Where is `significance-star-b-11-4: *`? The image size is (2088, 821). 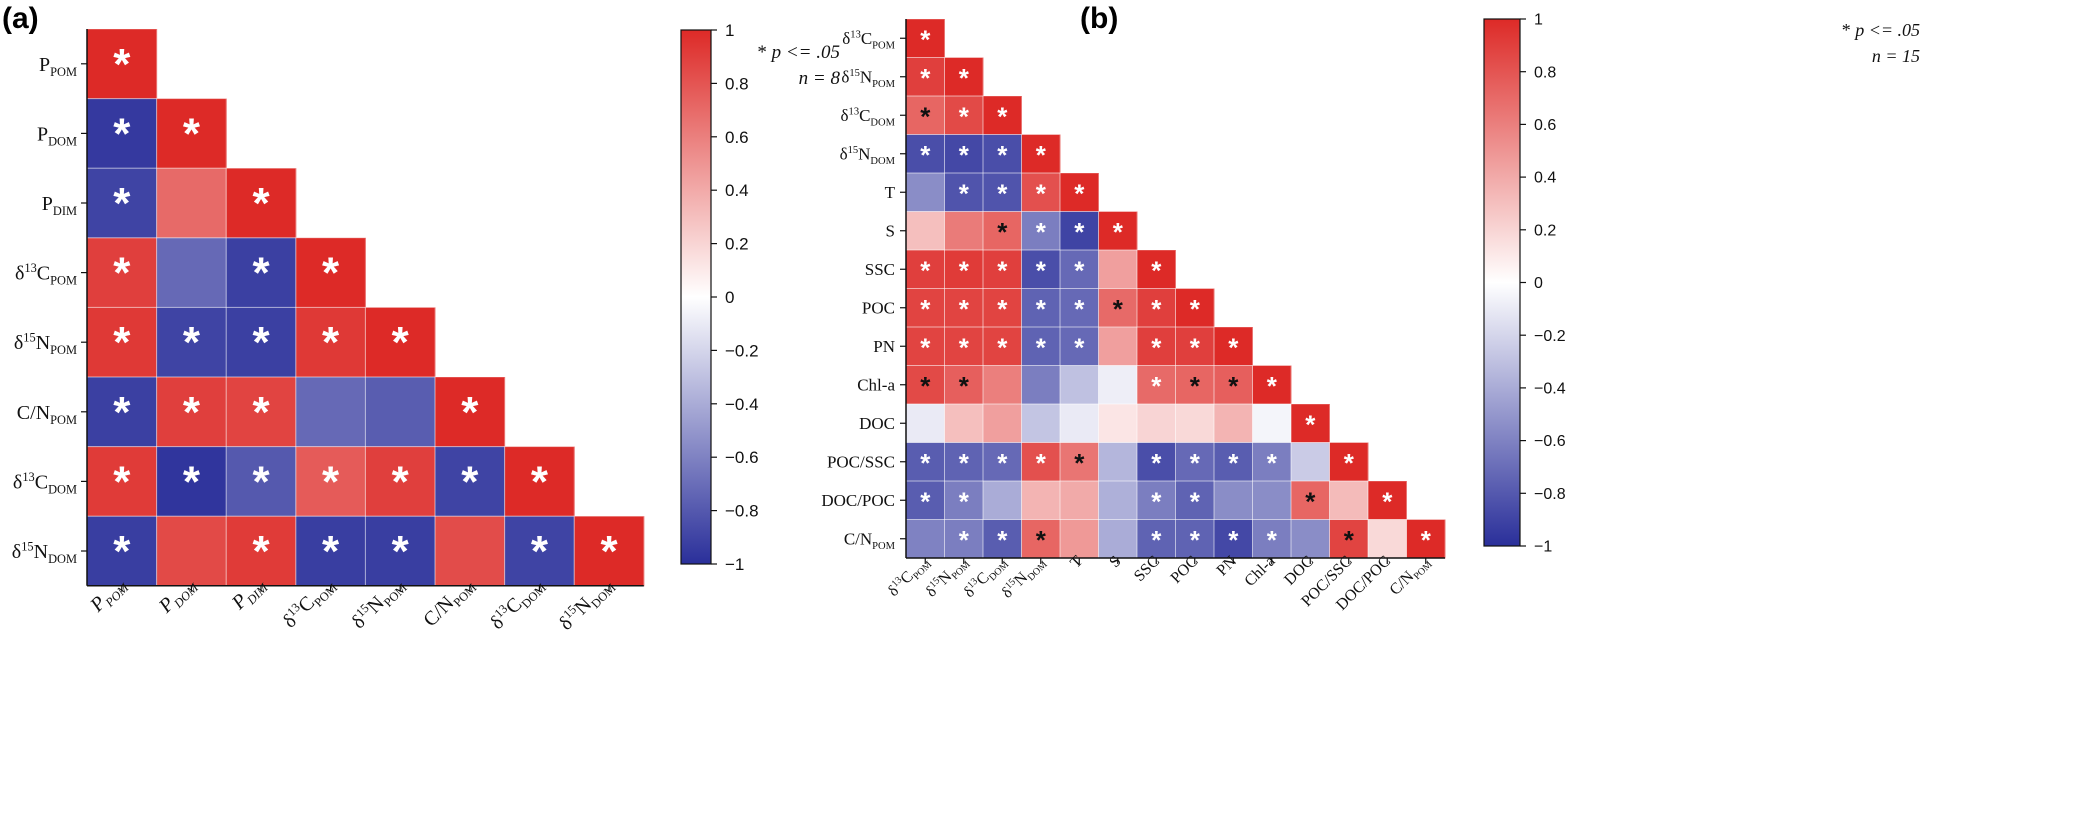
significance-star-b-11-4: * is located at coordinates (1079, 463).